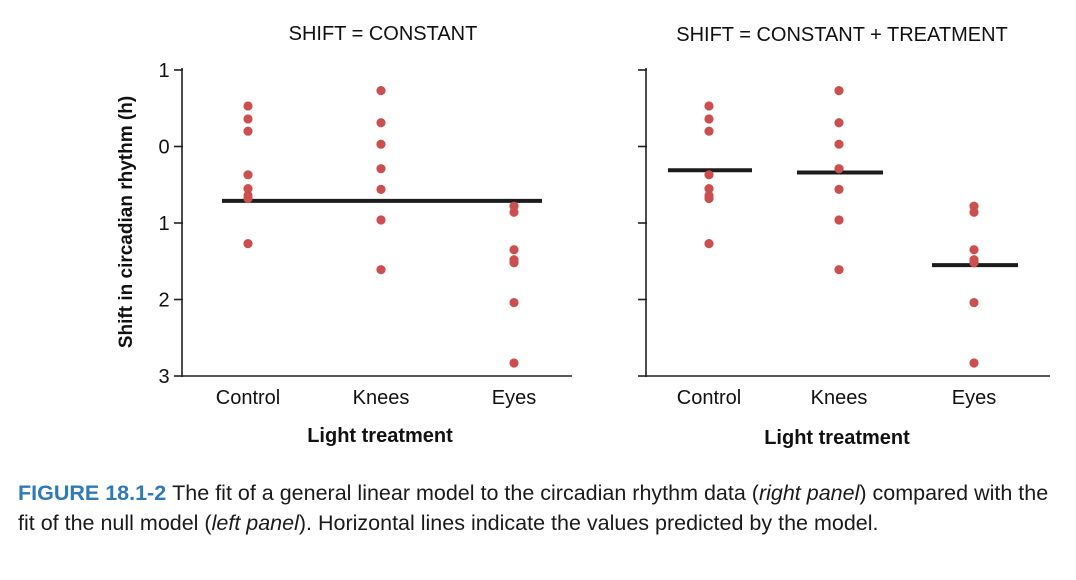 This screenshot has width=1076, height=580. What do you see at coordinates (837, 438) in the screenshot?
I see `right-x-axis-label: Light treatment` at bounding box center [837, 438].